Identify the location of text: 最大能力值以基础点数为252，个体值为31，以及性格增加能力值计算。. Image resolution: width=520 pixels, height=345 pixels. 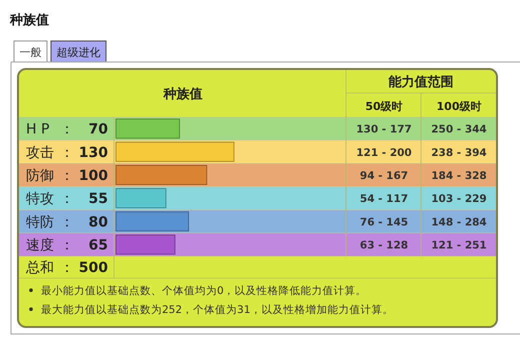
(217, 309).